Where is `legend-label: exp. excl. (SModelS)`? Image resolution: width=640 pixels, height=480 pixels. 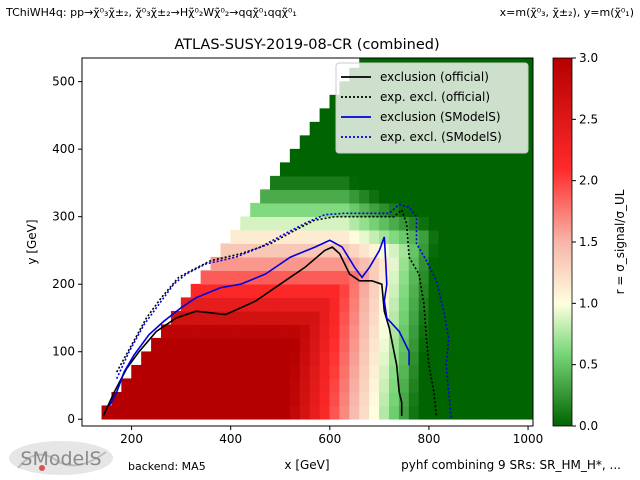
legend-label: exp. excl. (SModelS) is located at coordinates (441, 137).